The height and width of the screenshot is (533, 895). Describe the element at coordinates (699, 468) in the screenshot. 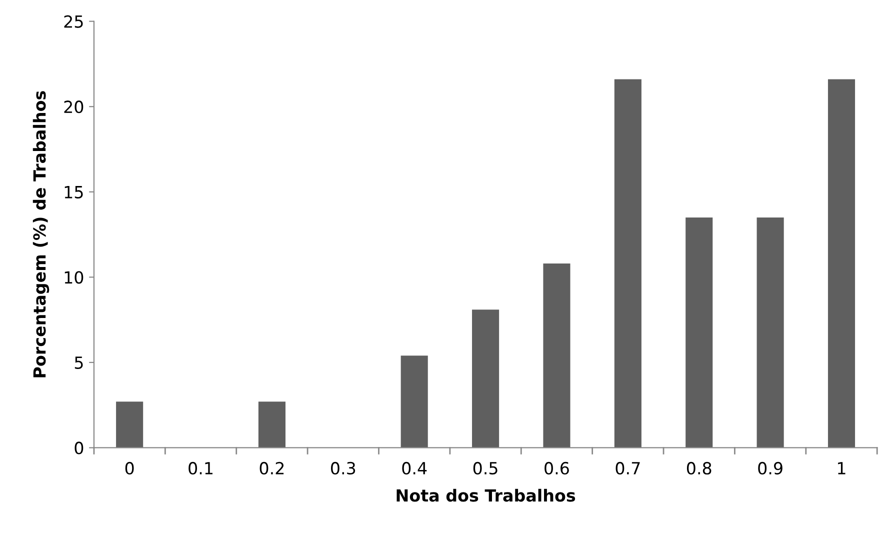

I see `x-tick-label: 0.8` at that location.